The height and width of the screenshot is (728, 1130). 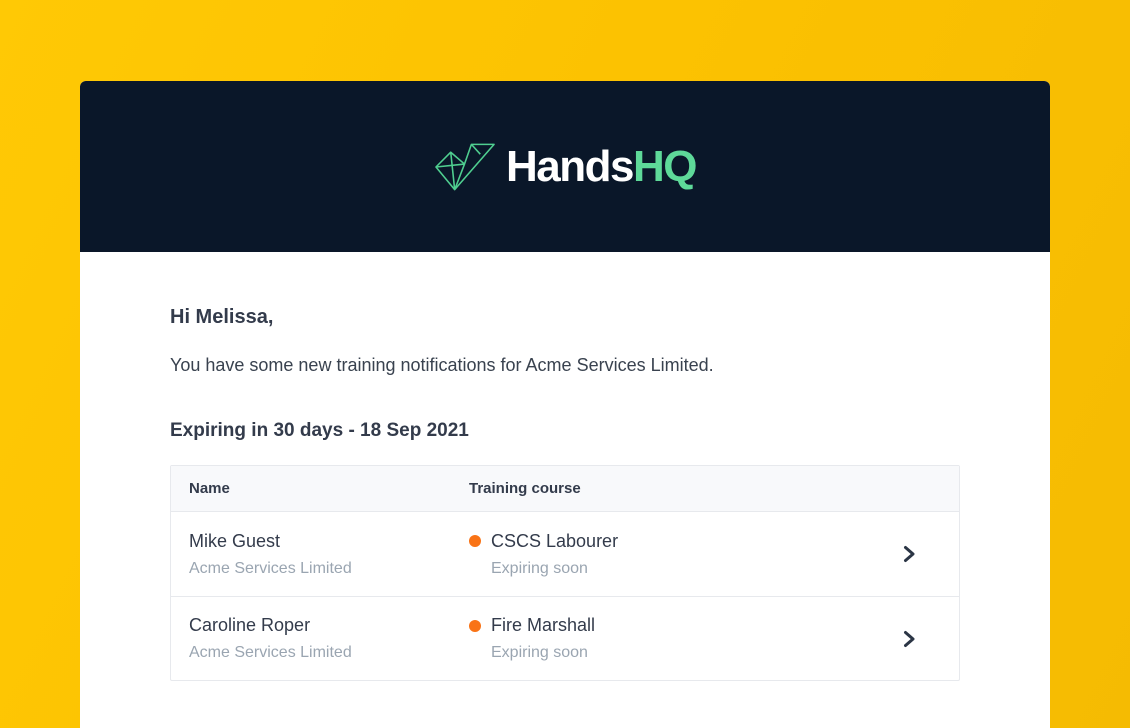 I want to click on table-header-row: Name Training course, so click(x=565, y=489).